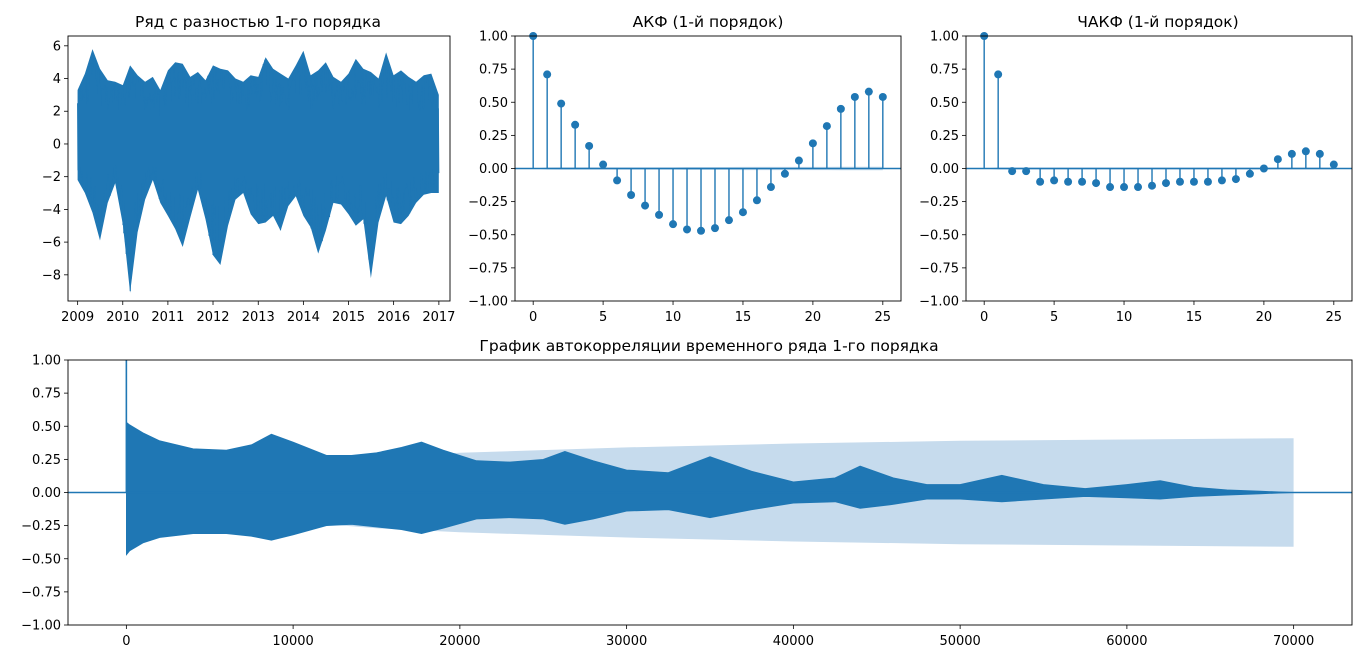 The height and width of the screenshot is (664, 1366). Describe the element at coordinates (493, 70) in the screenshot. I see `acf-y-tick-label: 0.75` at that location.